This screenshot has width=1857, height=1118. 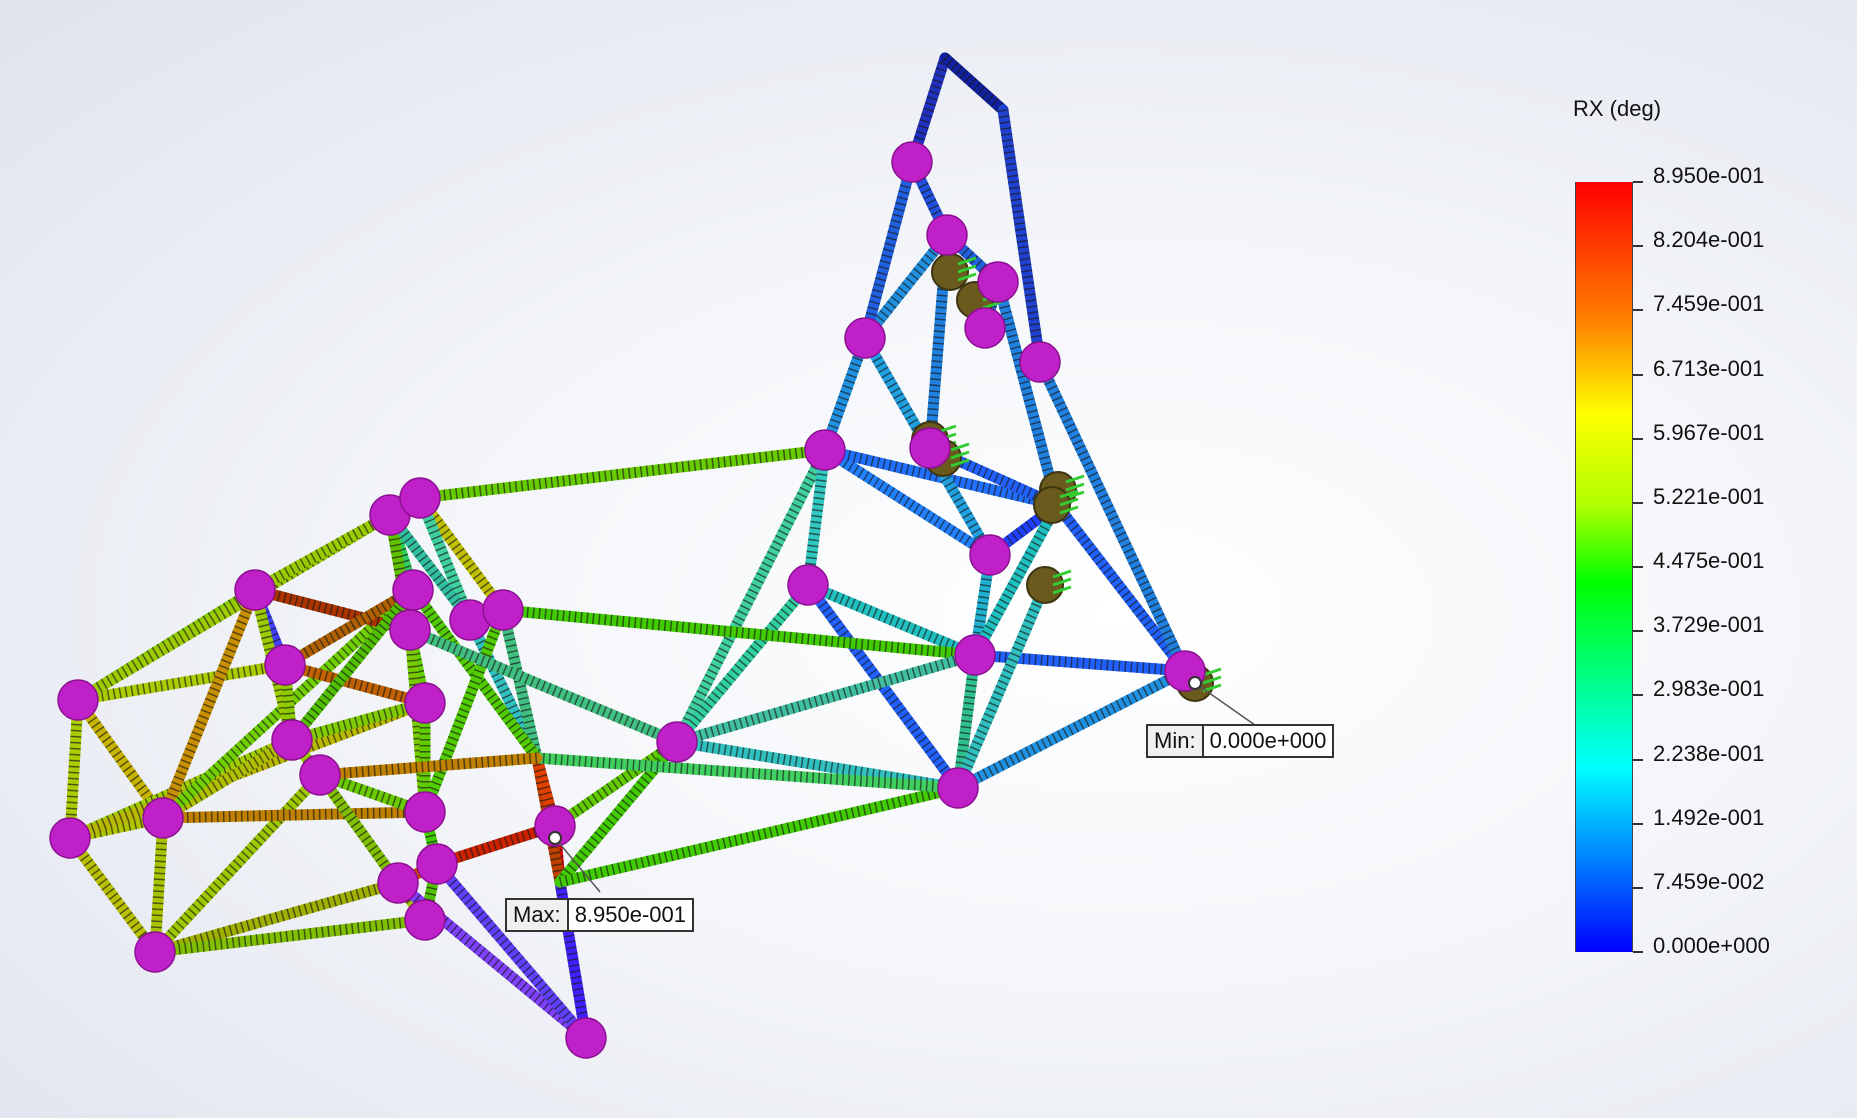 What do you see at coordinates (1176, 741) in the screenshot?
I see `min-probe-caption: Min:` at bounding box center [1176, 741].